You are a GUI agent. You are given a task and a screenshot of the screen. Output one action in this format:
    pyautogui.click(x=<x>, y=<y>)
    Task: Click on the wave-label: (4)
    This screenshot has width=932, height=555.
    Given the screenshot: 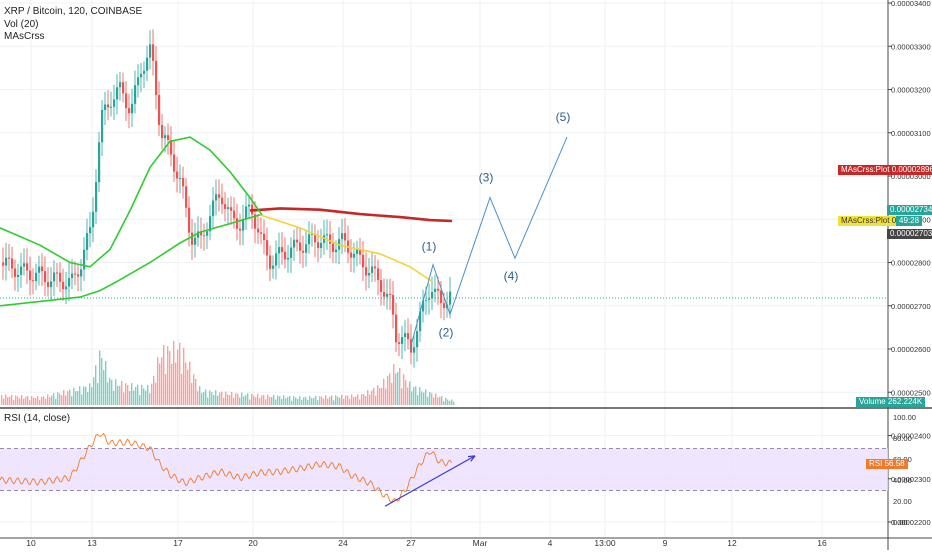 What is the action you would take?
    pyautogui.click(x=511, y=276)
    